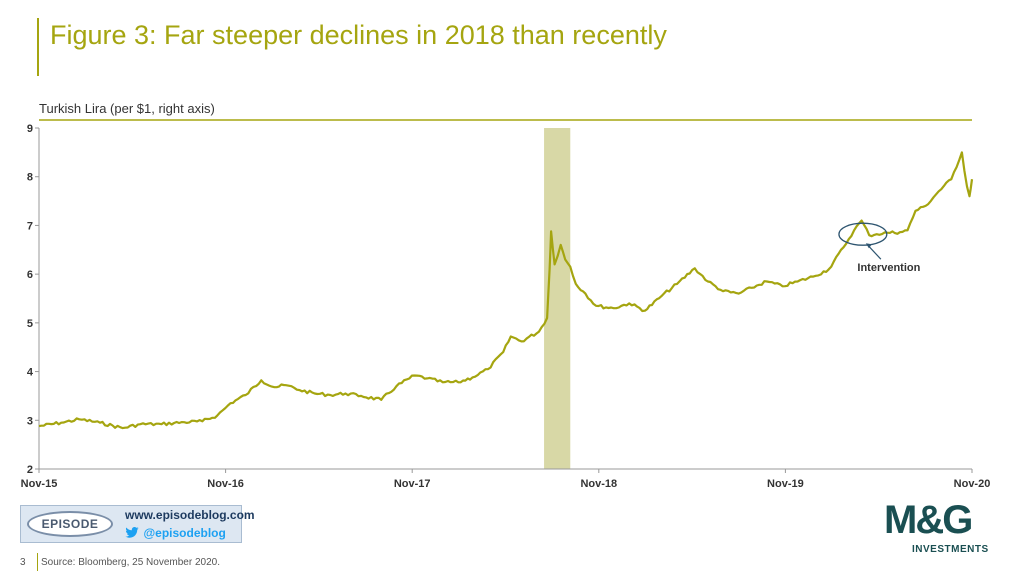 The height and width of the screenshot is (576, 1024). What do you see at coordinates (184, 532) in the screenshot?
I see `twitter-handle: @episodeblog` at bounding box center [184, 532].